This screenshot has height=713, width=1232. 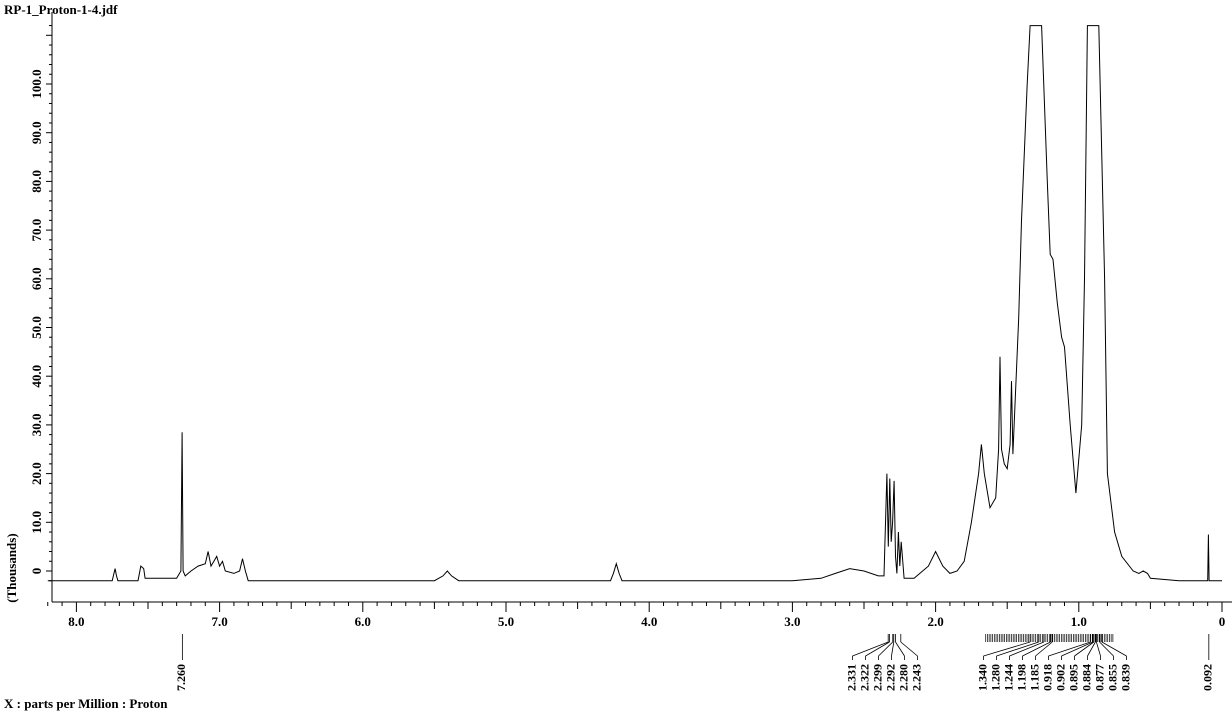 What do you see at coordinates (903, 677) in the screenshot?
I see `peak-label: 2.280` at bounding box center [903, 677].